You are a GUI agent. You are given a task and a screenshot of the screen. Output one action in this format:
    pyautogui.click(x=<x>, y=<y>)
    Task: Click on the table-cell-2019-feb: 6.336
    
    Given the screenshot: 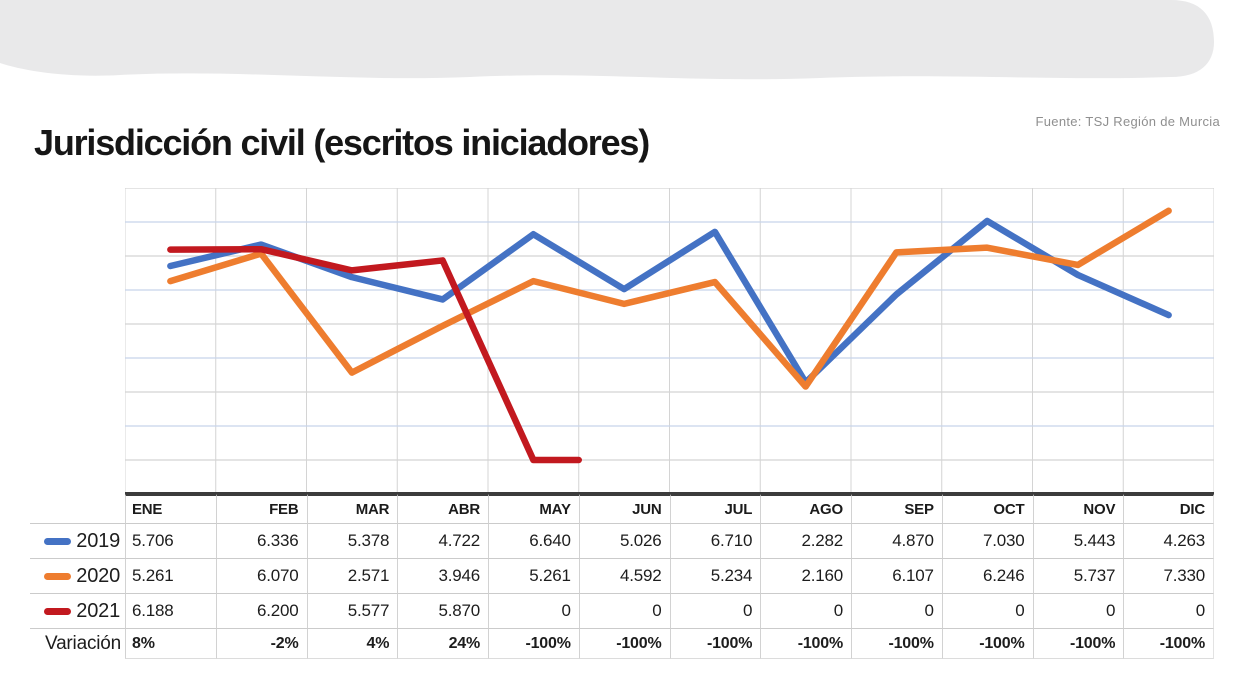 What is the action you would take?
    pyautogui.click(x=261, y=540)
    